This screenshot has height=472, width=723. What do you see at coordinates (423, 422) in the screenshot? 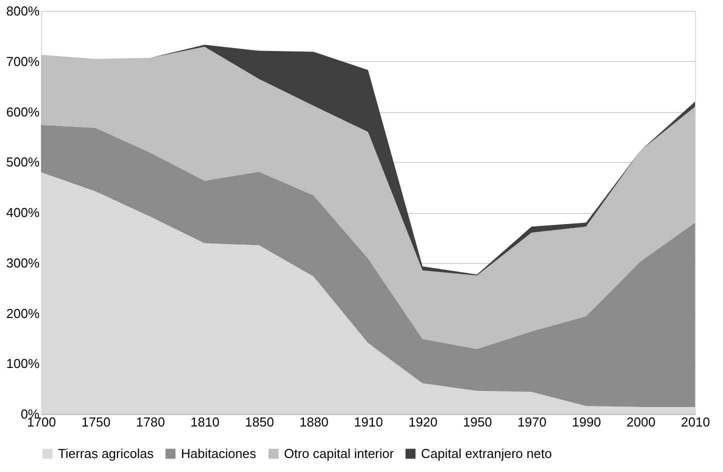
I see `x-tick-label: 1920` at bounding box center [423, 422].